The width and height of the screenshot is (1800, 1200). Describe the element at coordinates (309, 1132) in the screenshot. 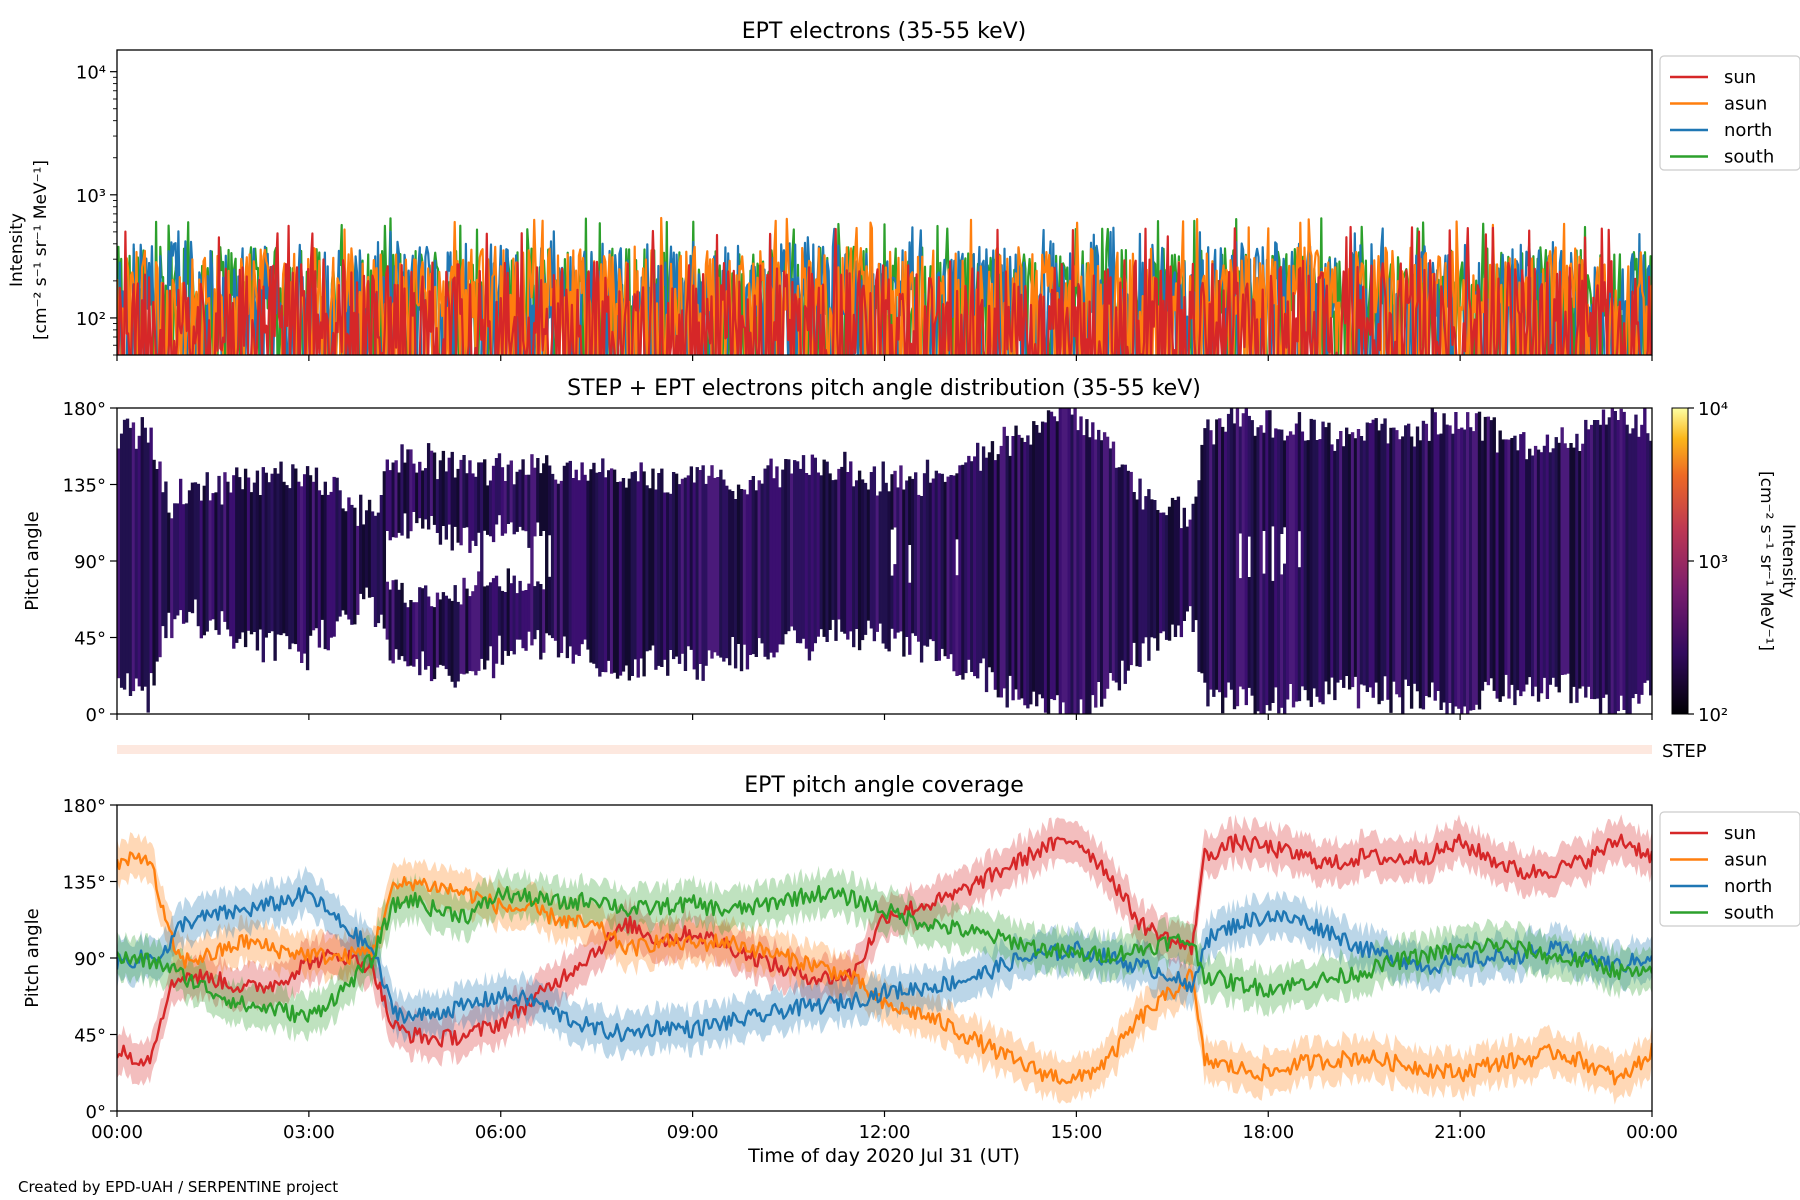

I see `x-tick-label: 03:00` at that location.